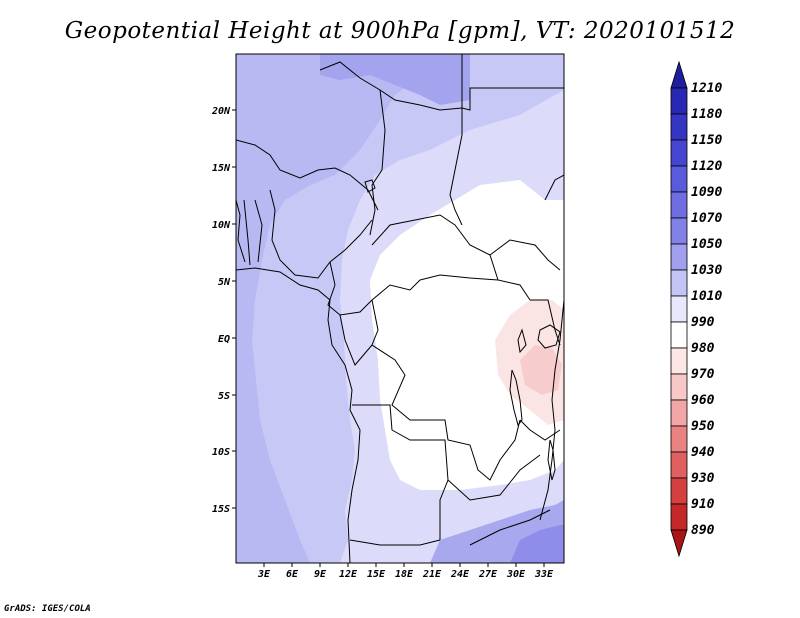 This screenshot has width=800, height=618. Describe the element at coordinates (706, 218) in the screenshot. I see `colorbar-label: 1070` at that location.